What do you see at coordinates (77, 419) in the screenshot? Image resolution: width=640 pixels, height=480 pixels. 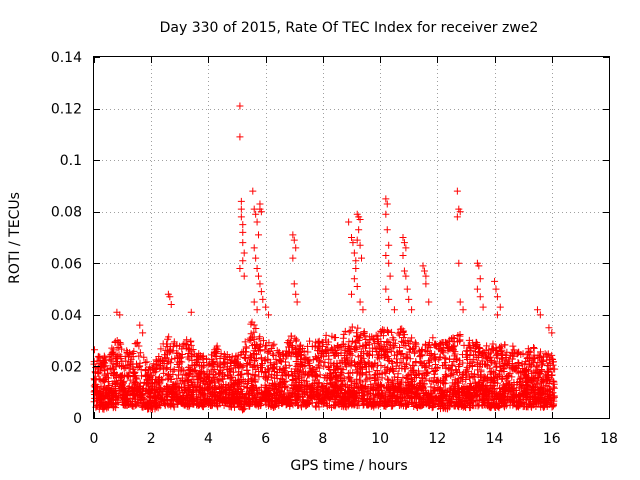 I see `y-tick-label: 0` at bounding box center [77, 419].